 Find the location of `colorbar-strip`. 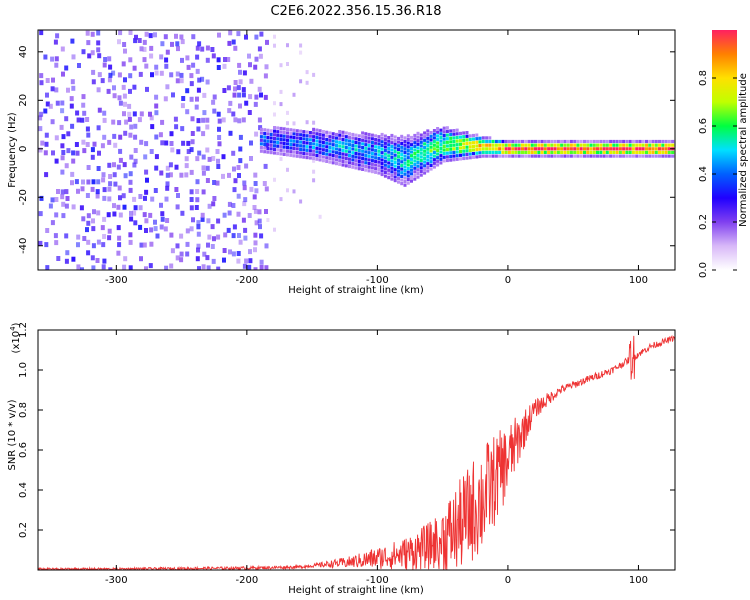

colorbar-strip is located at coordinates (724, 150).